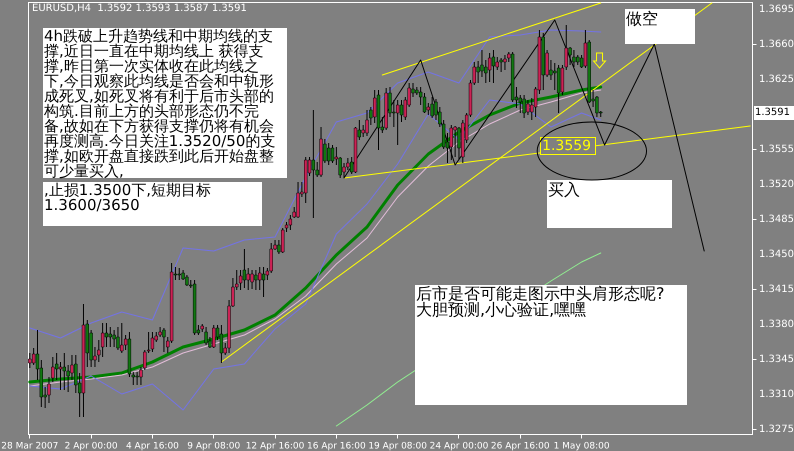  What do you see at coordinates (776, 324) in the screenshot?
I see `y-tick-label: 1.3380` at bounding box center [776, 324].